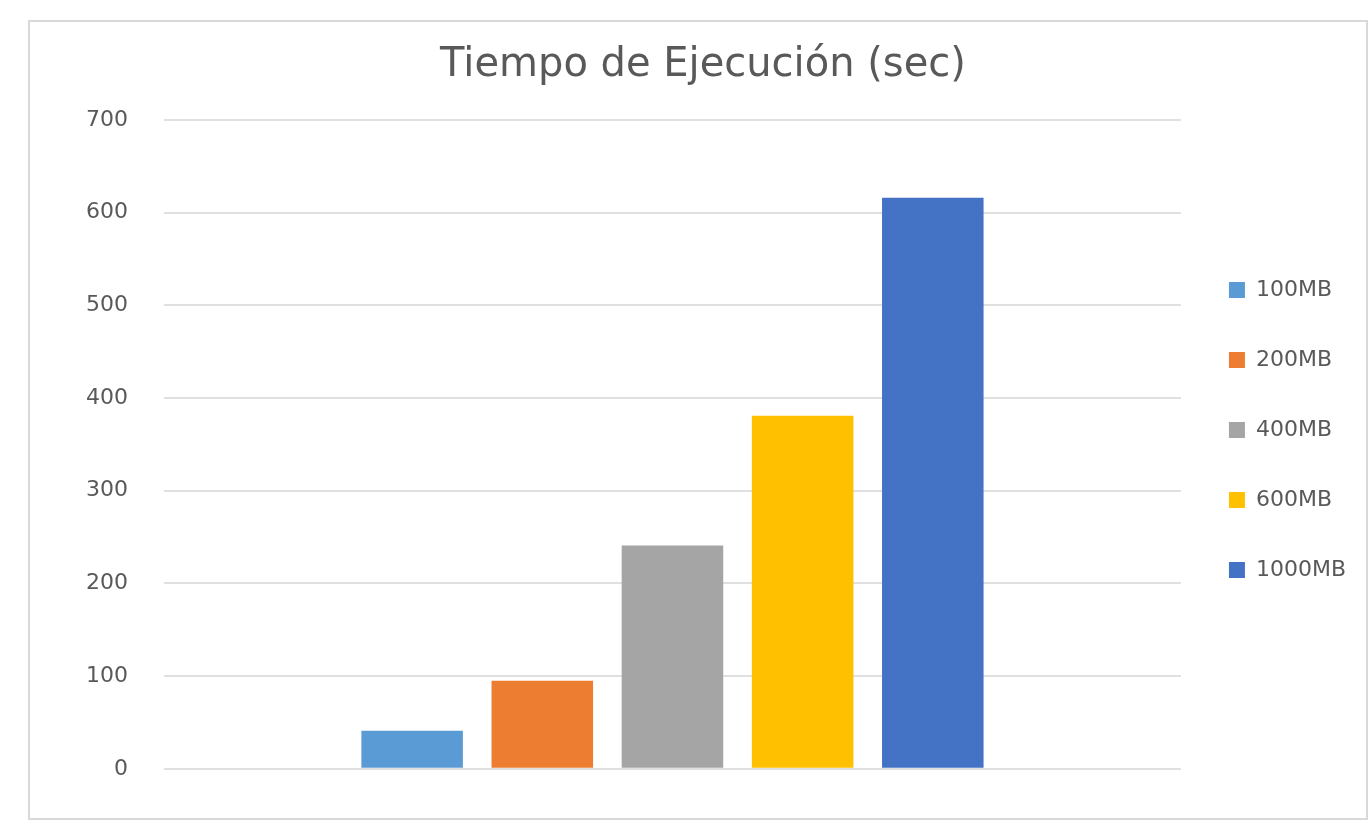 This screenshot has width=1372, height=828. Describe the element at coordinates (106, 489) in the screenshot. I see `y-tick-label: 300` at that location.